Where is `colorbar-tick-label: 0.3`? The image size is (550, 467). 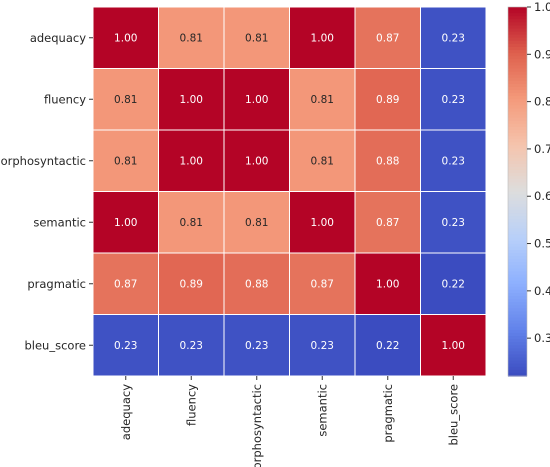
colorbar-tick-label: 0.3 is located at coordinates (542, 338).